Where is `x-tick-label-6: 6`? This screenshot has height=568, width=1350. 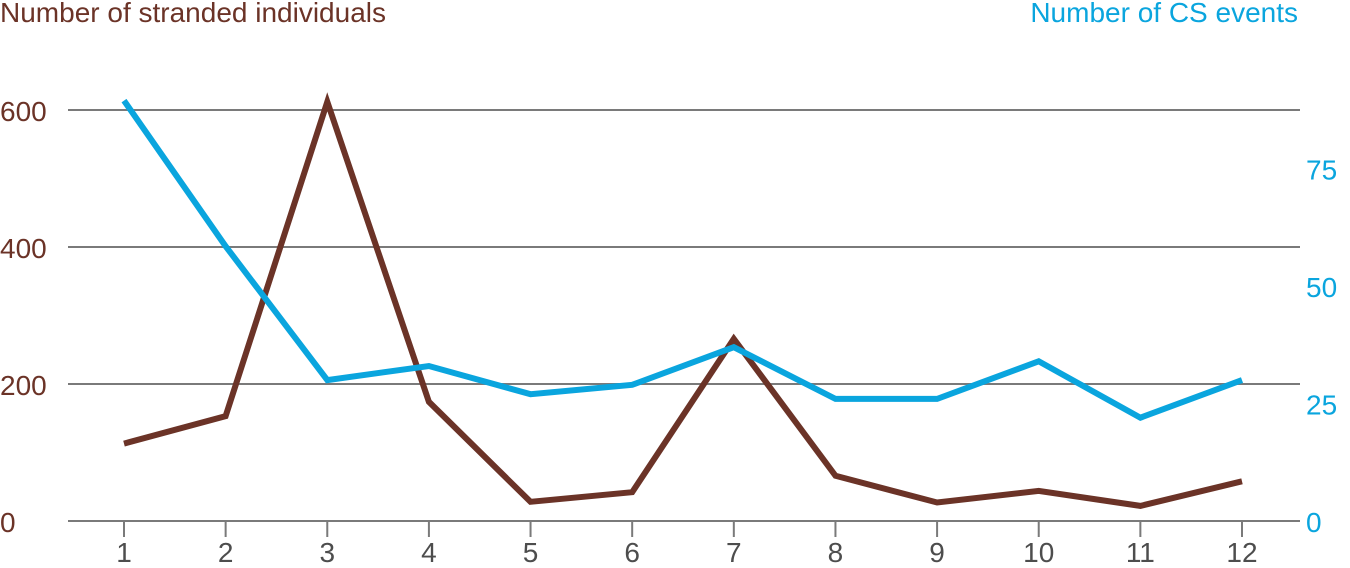
x-tick-label-6: 6 is located at coordinates (632, 550).